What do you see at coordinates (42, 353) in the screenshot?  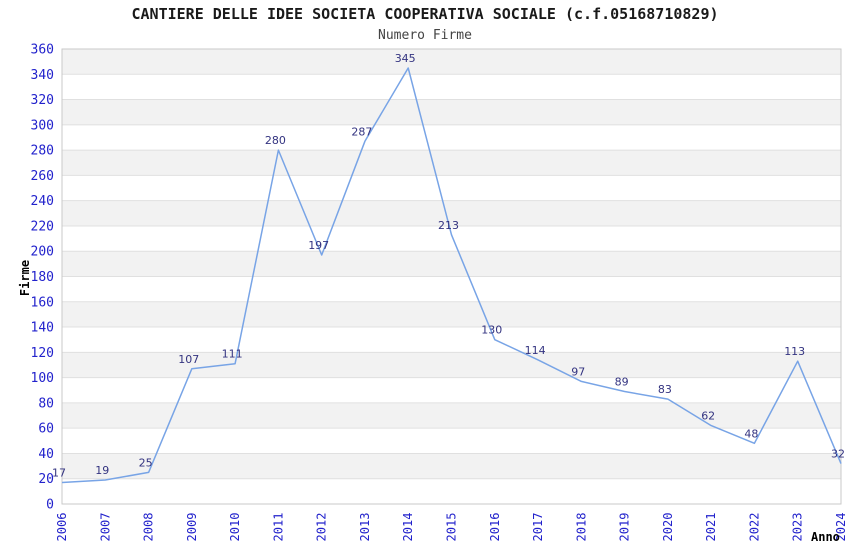 I see `y-tick-label: 120` at bounding box center [42, 353].